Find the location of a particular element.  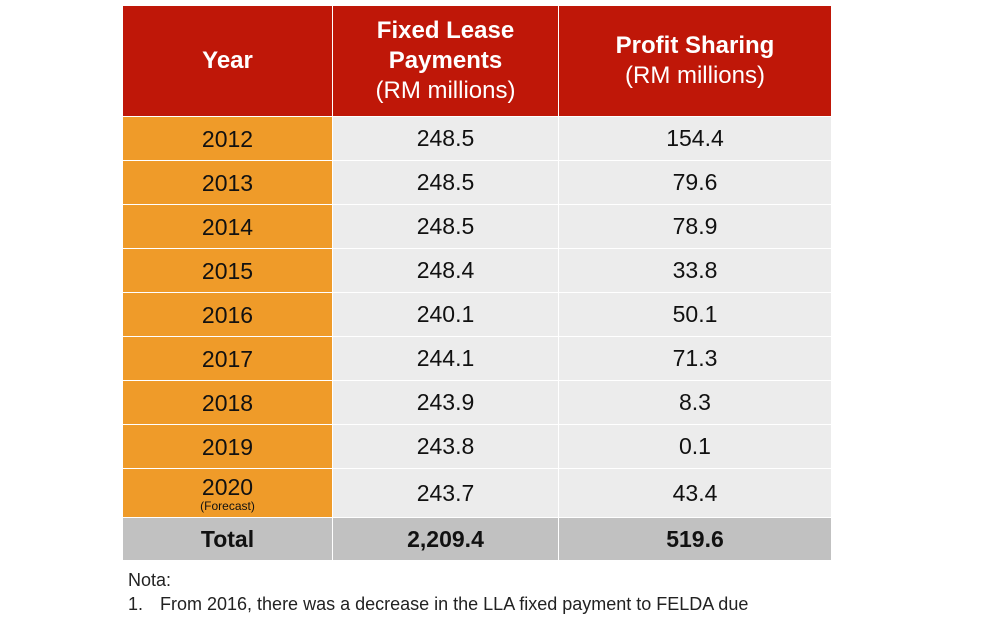

table-row: 2016 240.1 50.1 is located at coordinates (477, 314).